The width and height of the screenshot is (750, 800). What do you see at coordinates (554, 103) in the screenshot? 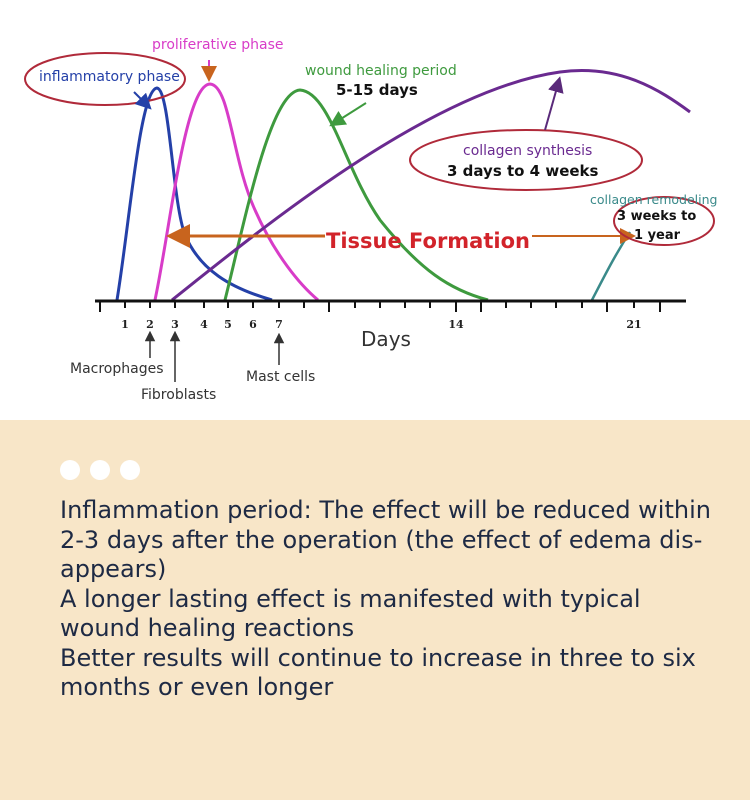
I see `collagen-synthesis-pointer` at bounding box center [554, 103].